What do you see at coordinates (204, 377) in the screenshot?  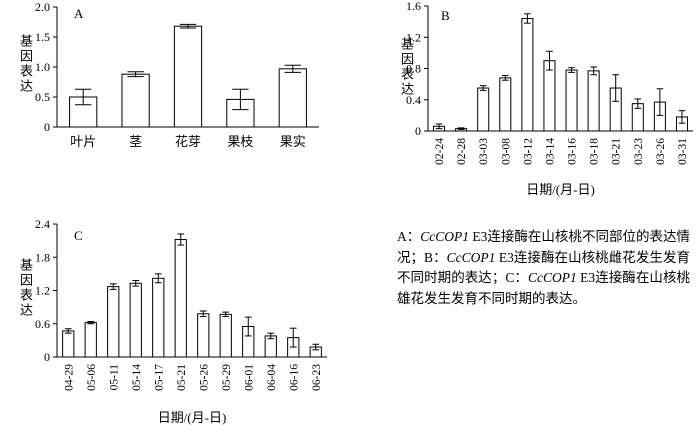 I see `x-tick-label: 05-26` at bounding box center [204, 377].